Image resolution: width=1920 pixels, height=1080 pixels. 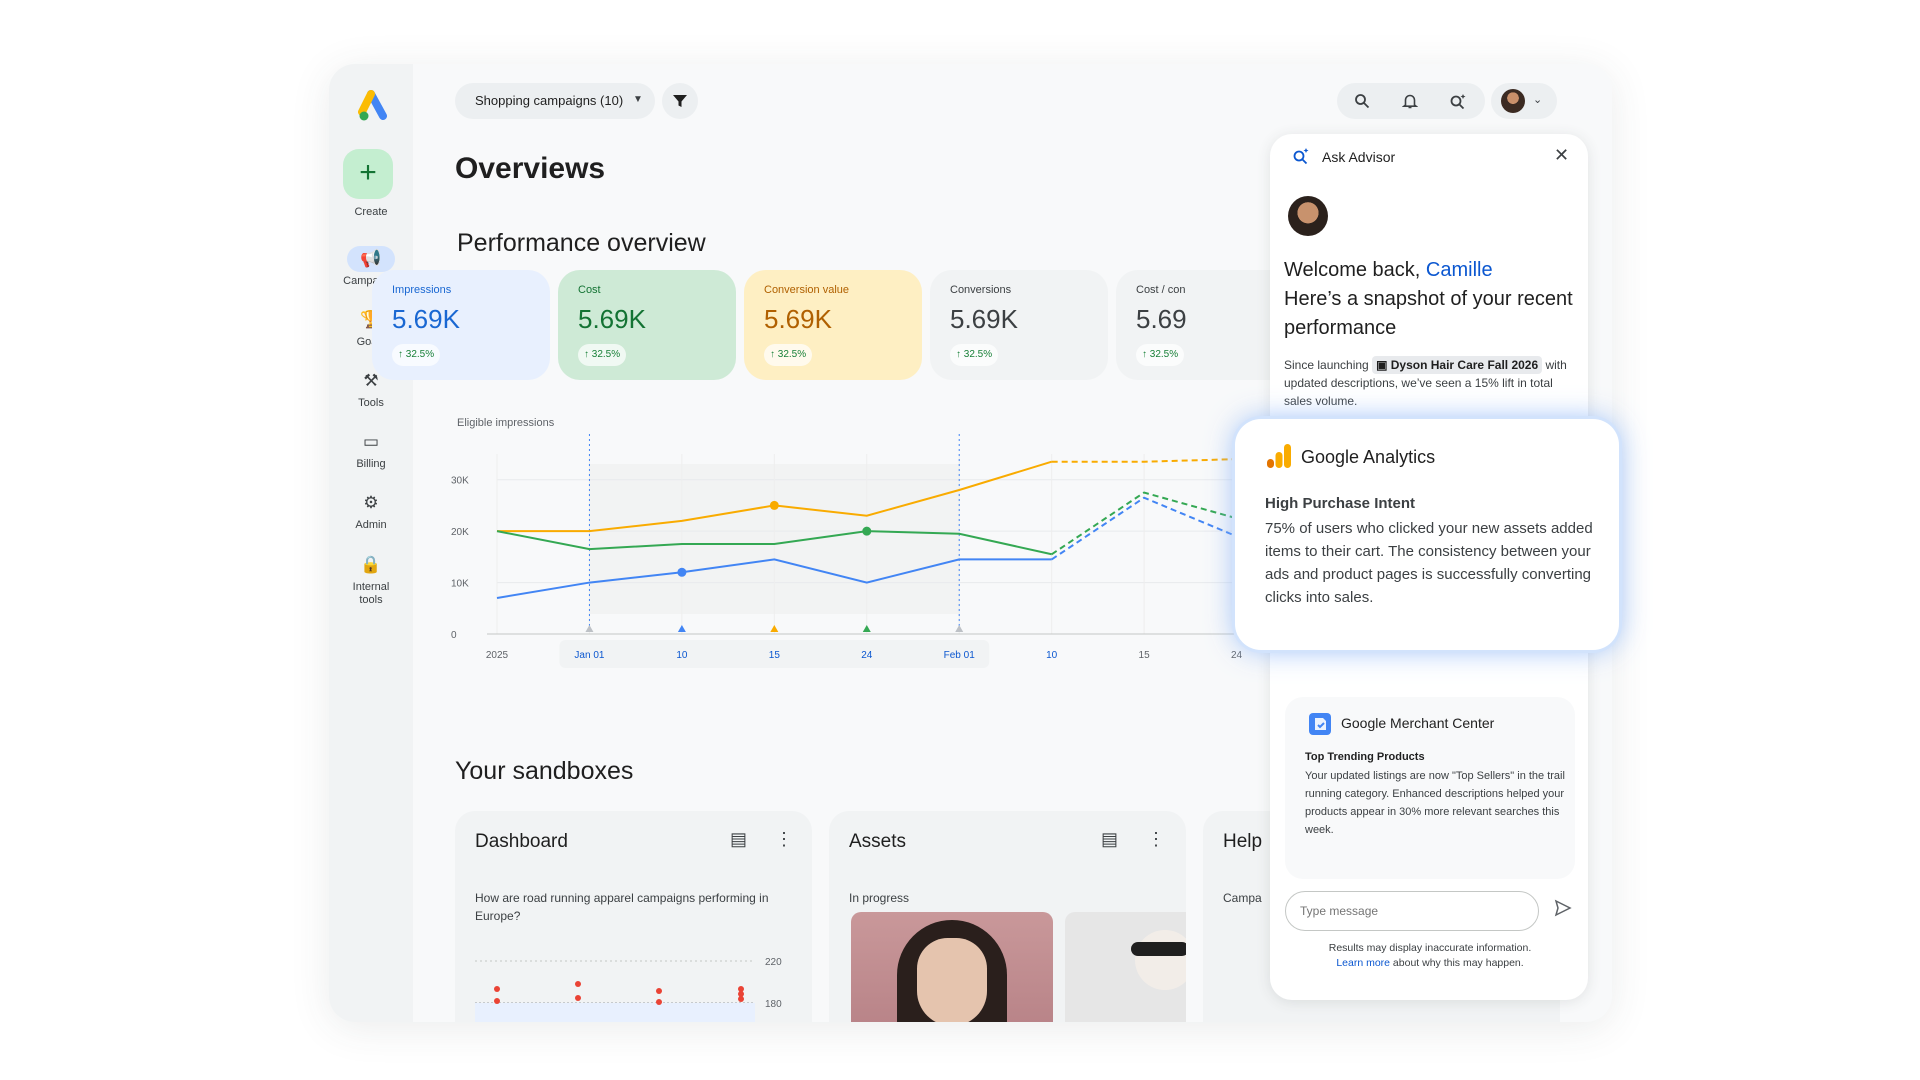 What do you see at coordinates (879, 898) in the screenshot?
I see `sandbox-subtitle: In progress` at bounding box center [879, 898].